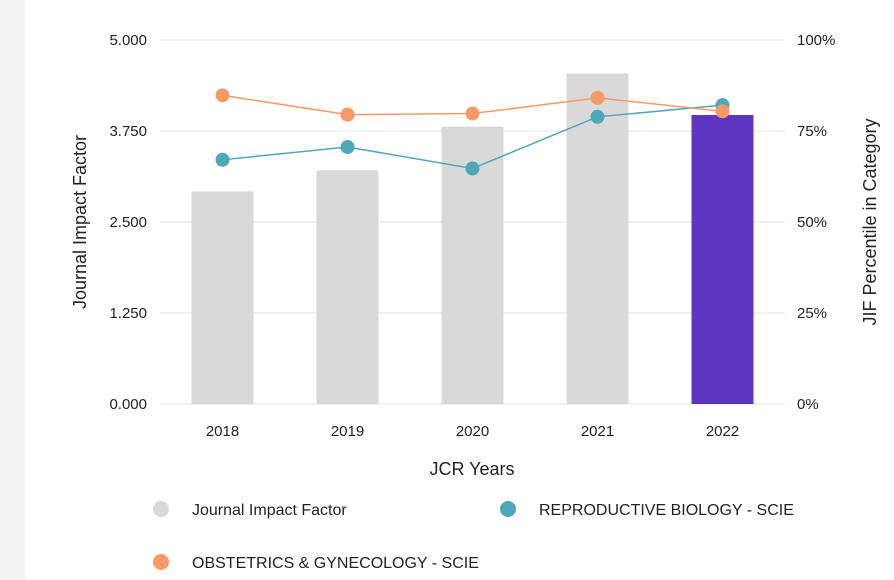  Describe the element at coordinates (161, 509) in the screenshot. I see `legend-marker-jif` at that location.